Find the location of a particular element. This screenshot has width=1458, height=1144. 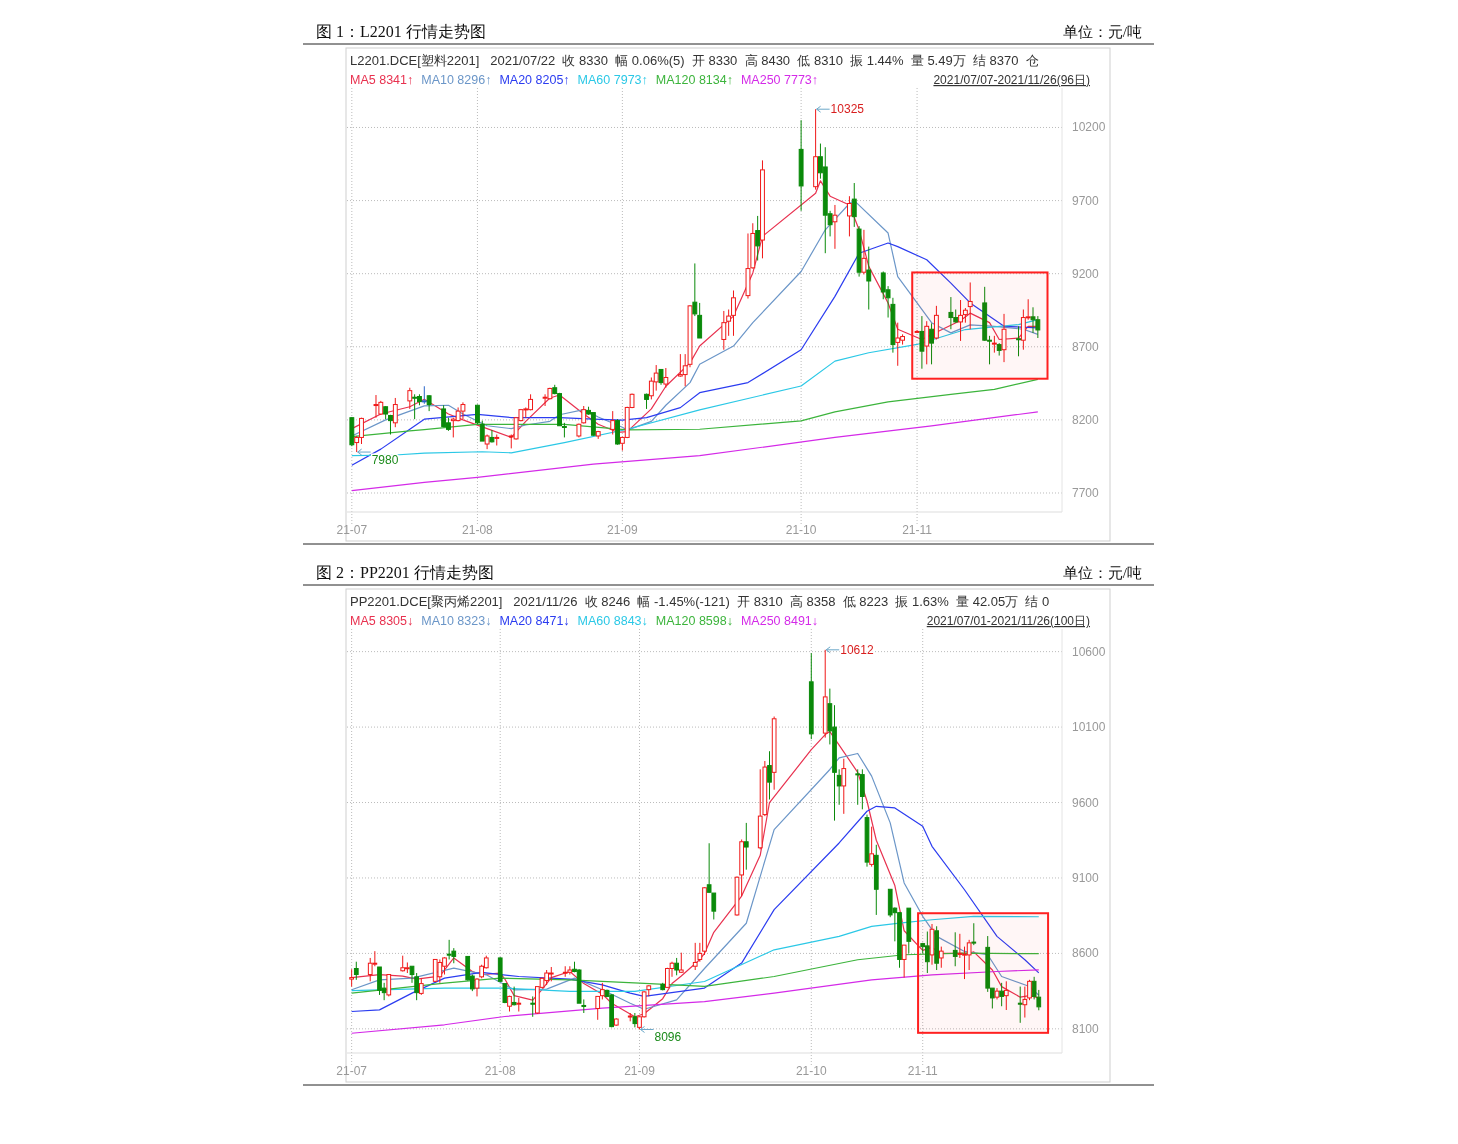

ytick: 9200 is located at coordinates (1085, 273).